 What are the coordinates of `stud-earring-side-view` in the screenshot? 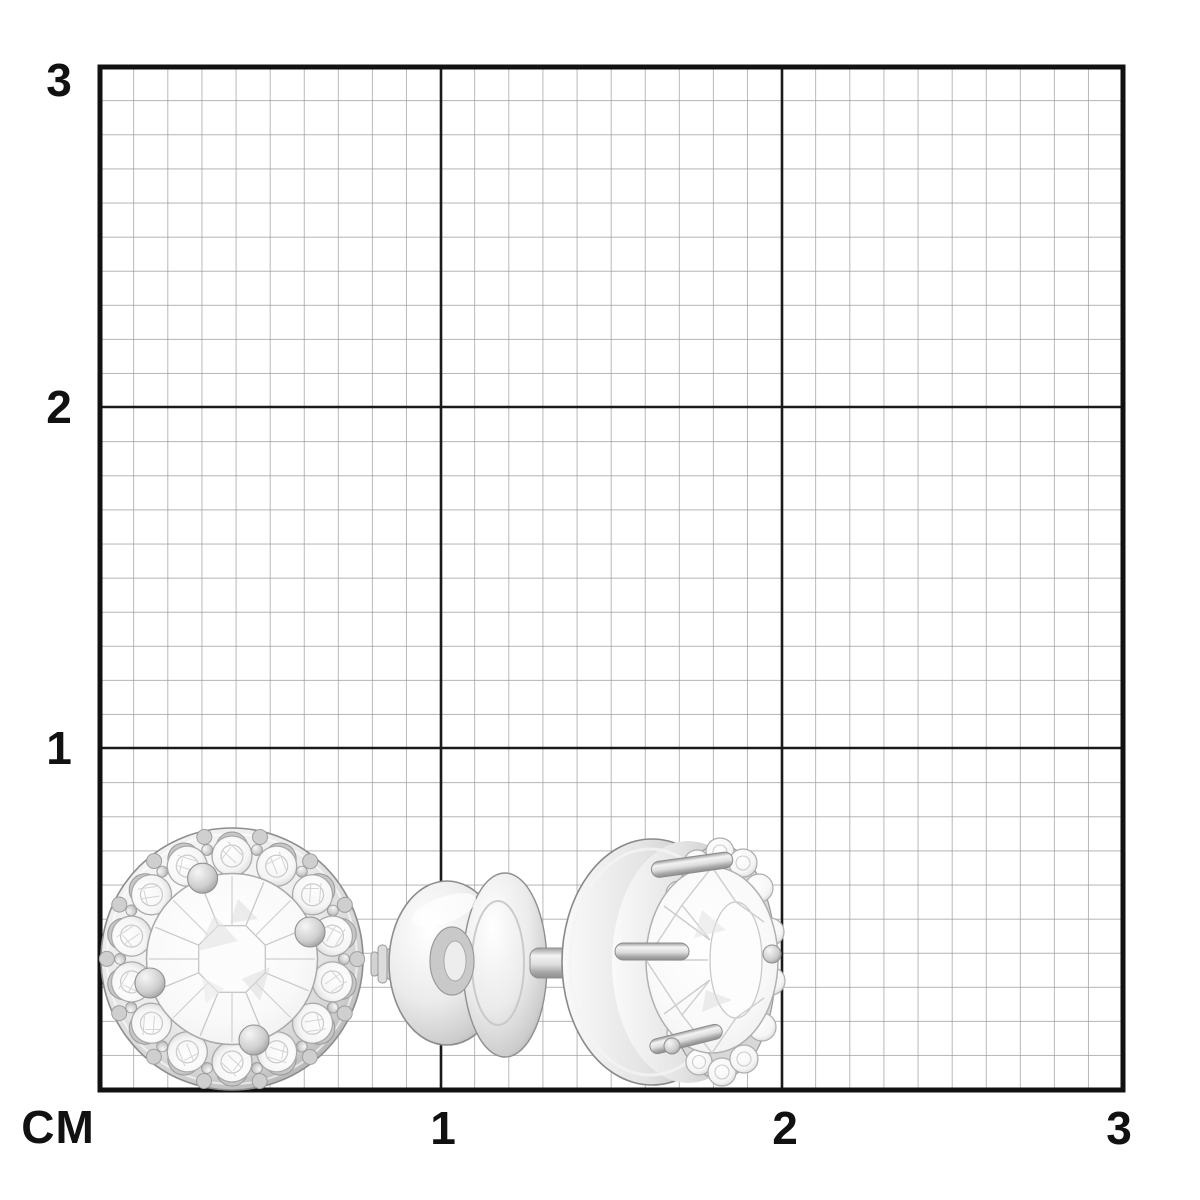 It's located at (578, 962).